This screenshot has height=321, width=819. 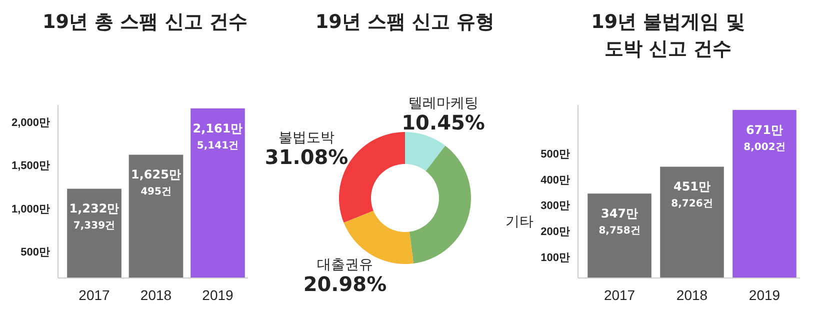 What do you see at coordinates (344, 264) in the screenshot?
I see `slice-label: 대출권유` at bounding box center [344, 264].